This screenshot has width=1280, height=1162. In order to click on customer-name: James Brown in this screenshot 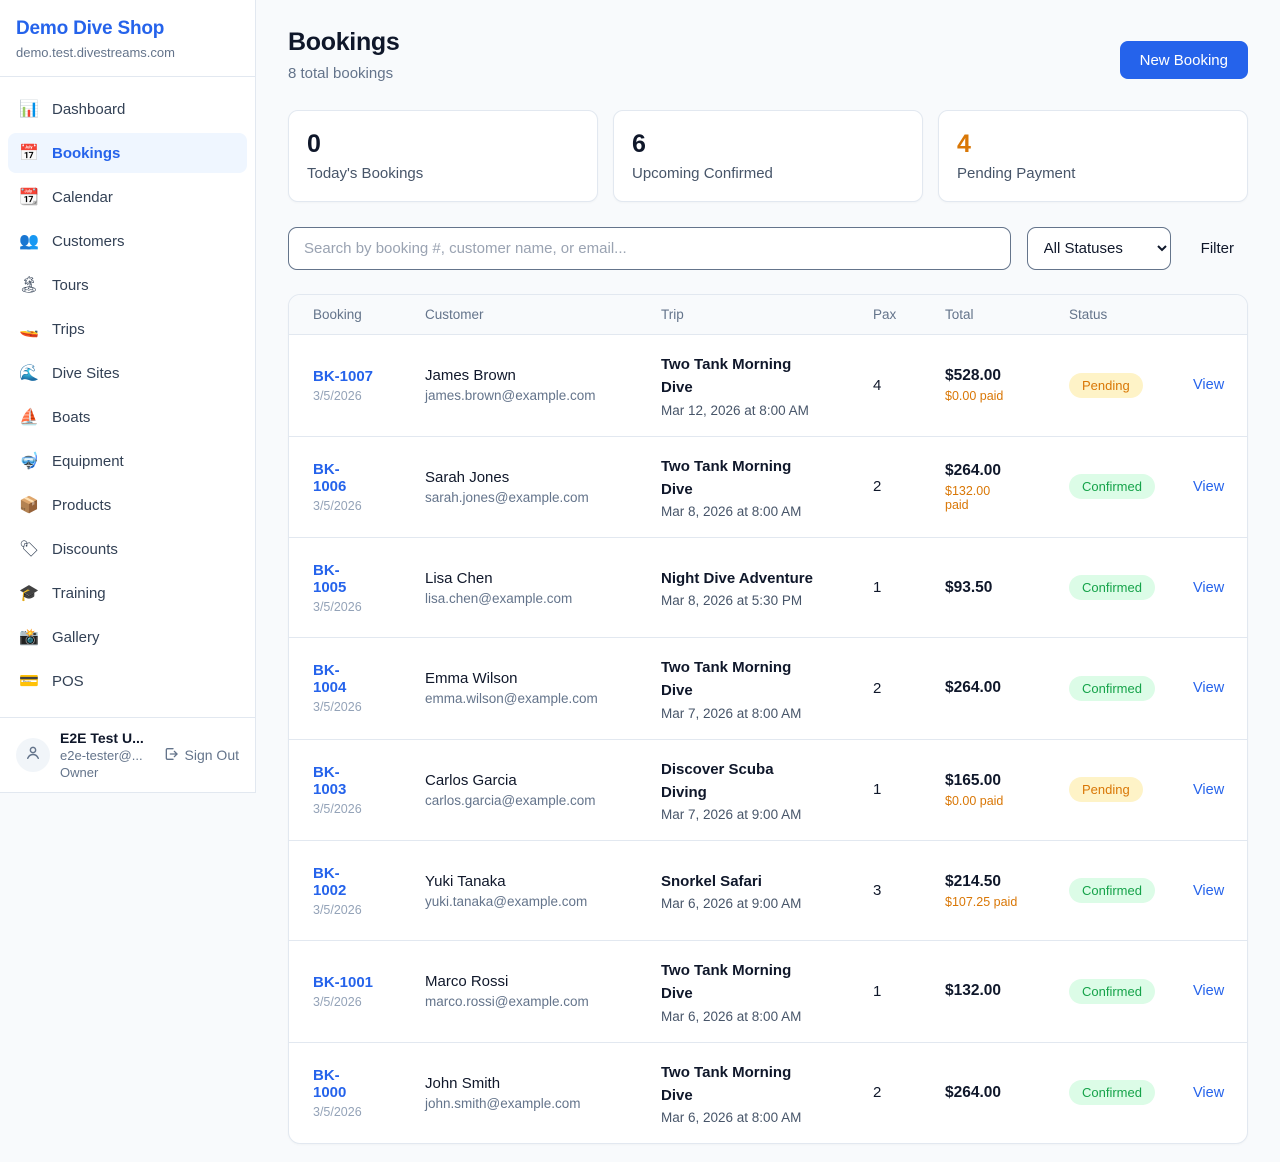, I will do `click(470, 376)`.